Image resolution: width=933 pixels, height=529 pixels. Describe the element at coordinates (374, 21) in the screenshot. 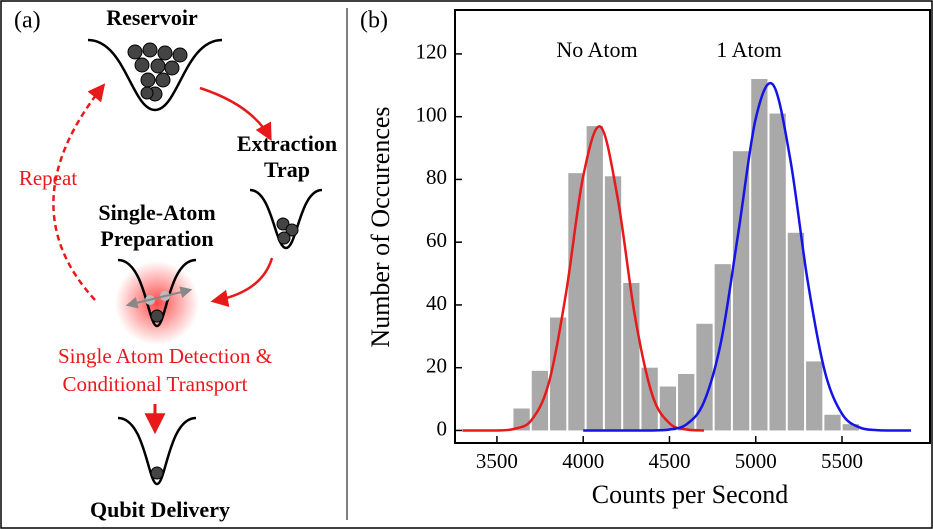

I see `panel-label: (b)` at that location.